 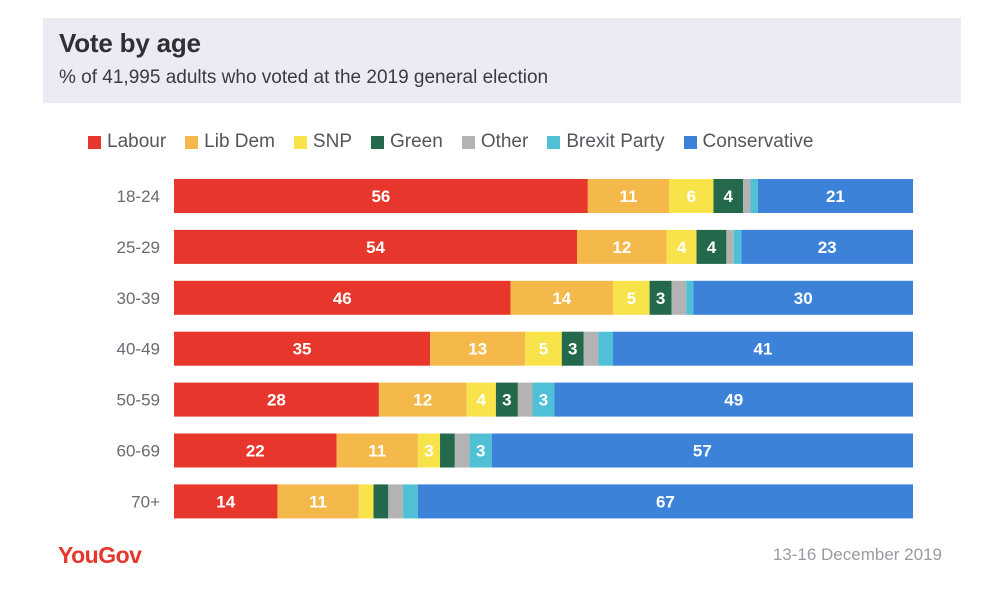 I want to click on legend-label: Green, so click(x=416, y=141).